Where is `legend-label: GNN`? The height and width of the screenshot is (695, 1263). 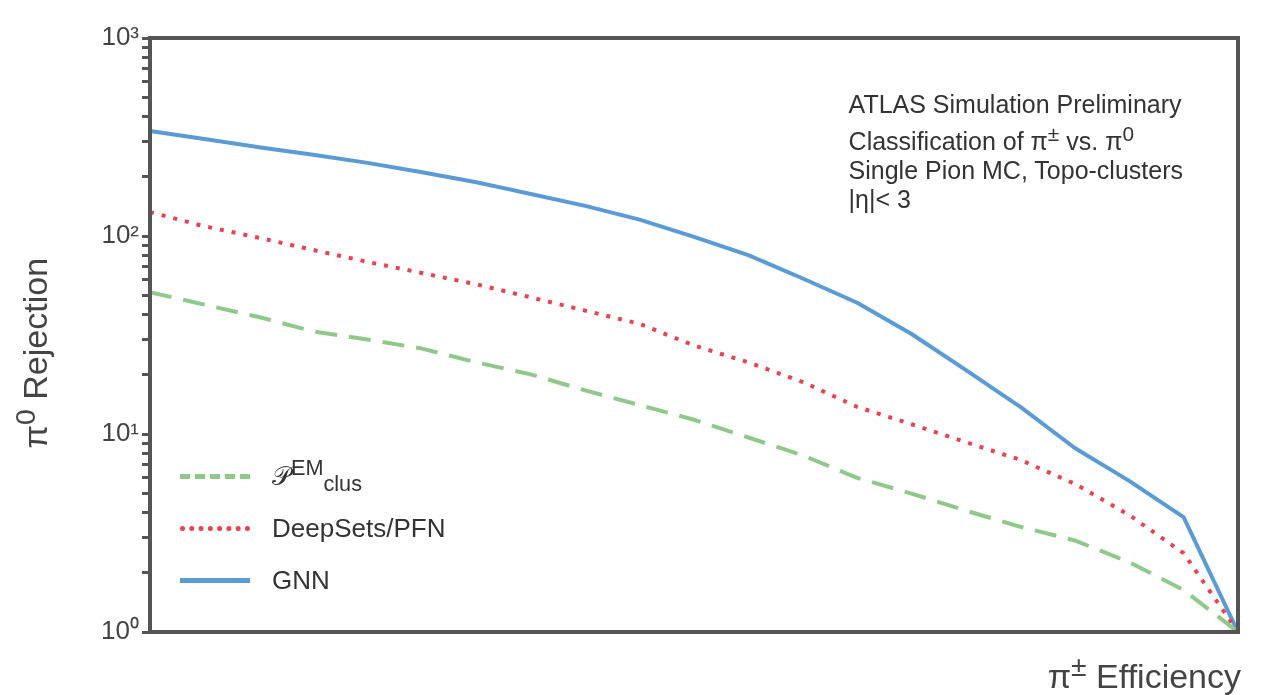 legend-label: GNN is located at coordinates (301, 580).